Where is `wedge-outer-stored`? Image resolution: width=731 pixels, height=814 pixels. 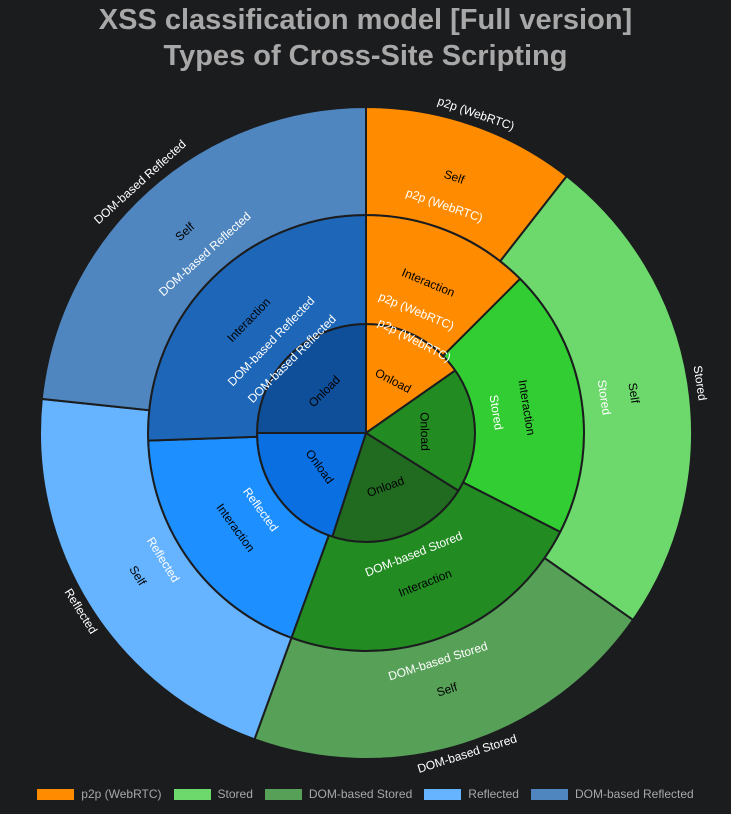
wedge-outer-stored is located at coordinates (595, 398).